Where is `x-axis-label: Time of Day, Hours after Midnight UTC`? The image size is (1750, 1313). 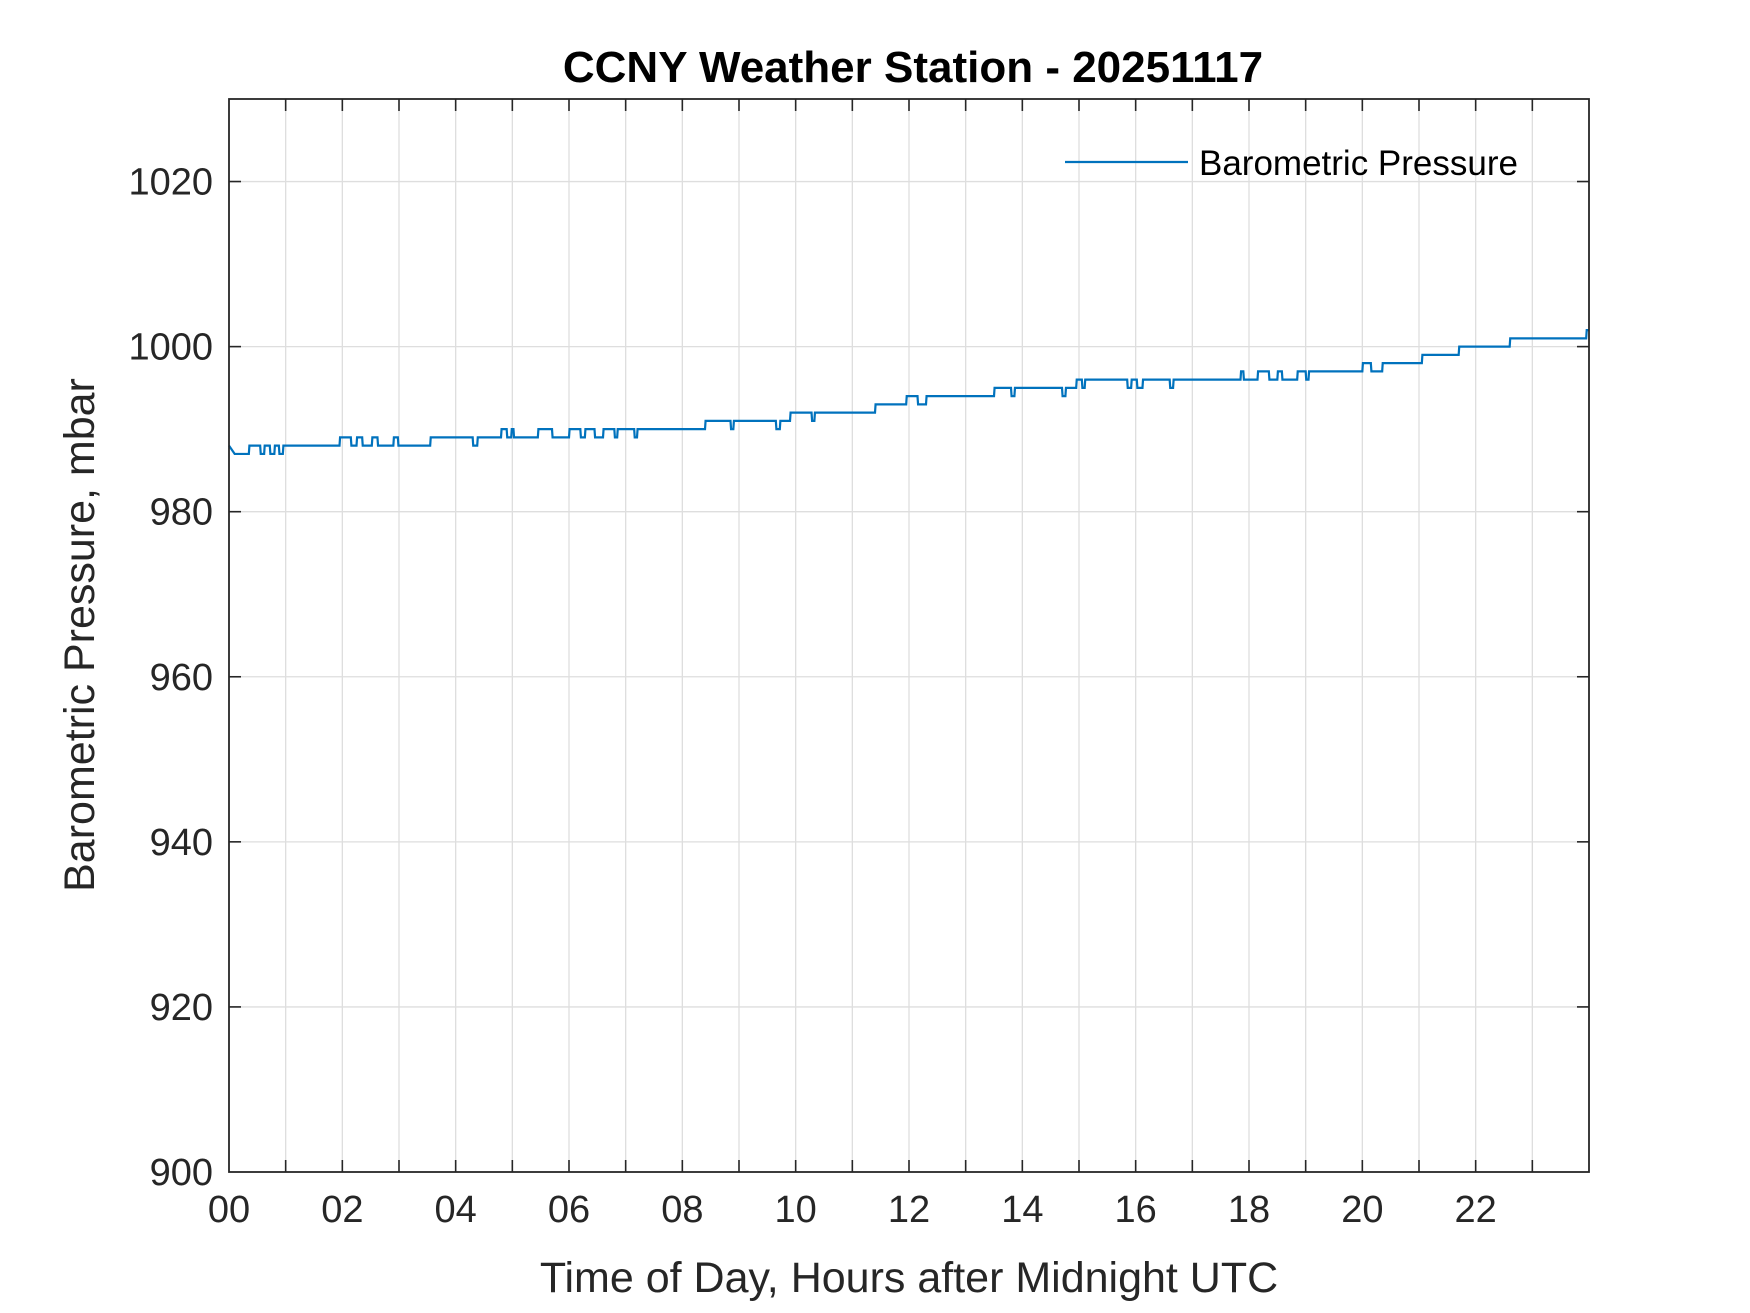 x-axis-label: Time of Day, Hours after Midnight UTC is located at coordinates (909, 1278).